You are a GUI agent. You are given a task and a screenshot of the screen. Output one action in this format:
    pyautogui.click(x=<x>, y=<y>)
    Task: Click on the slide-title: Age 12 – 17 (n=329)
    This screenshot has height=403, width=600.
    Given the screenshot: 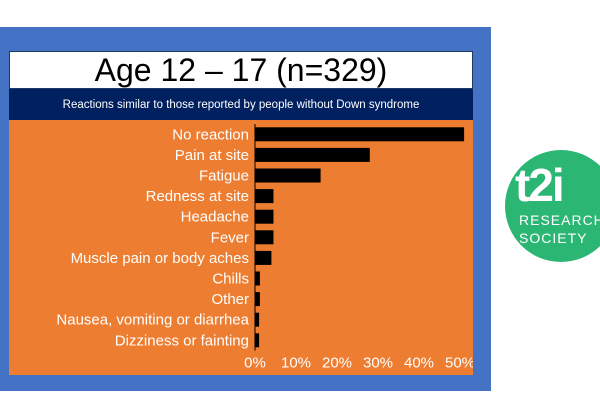 What is the action you would take?
    pyautogui.click(x=241, y=70)
    